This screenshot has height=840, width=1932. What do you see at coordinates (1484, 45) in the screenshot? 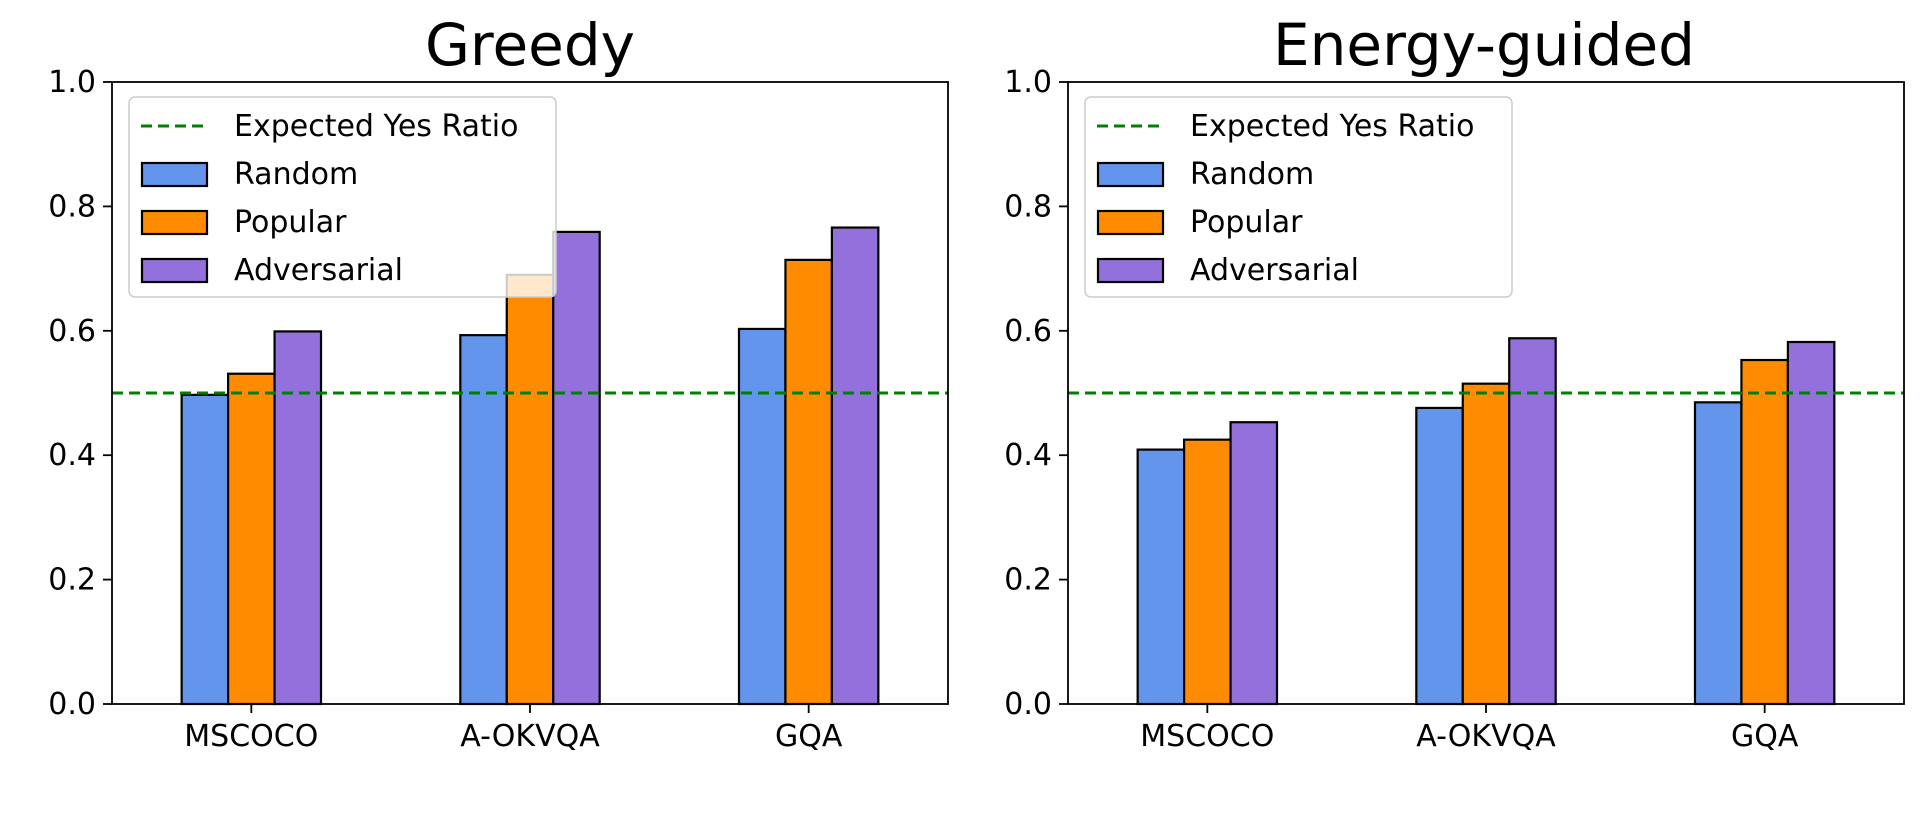
I see `chart-title: Energy-guided` at bounding box center [1484, 45].